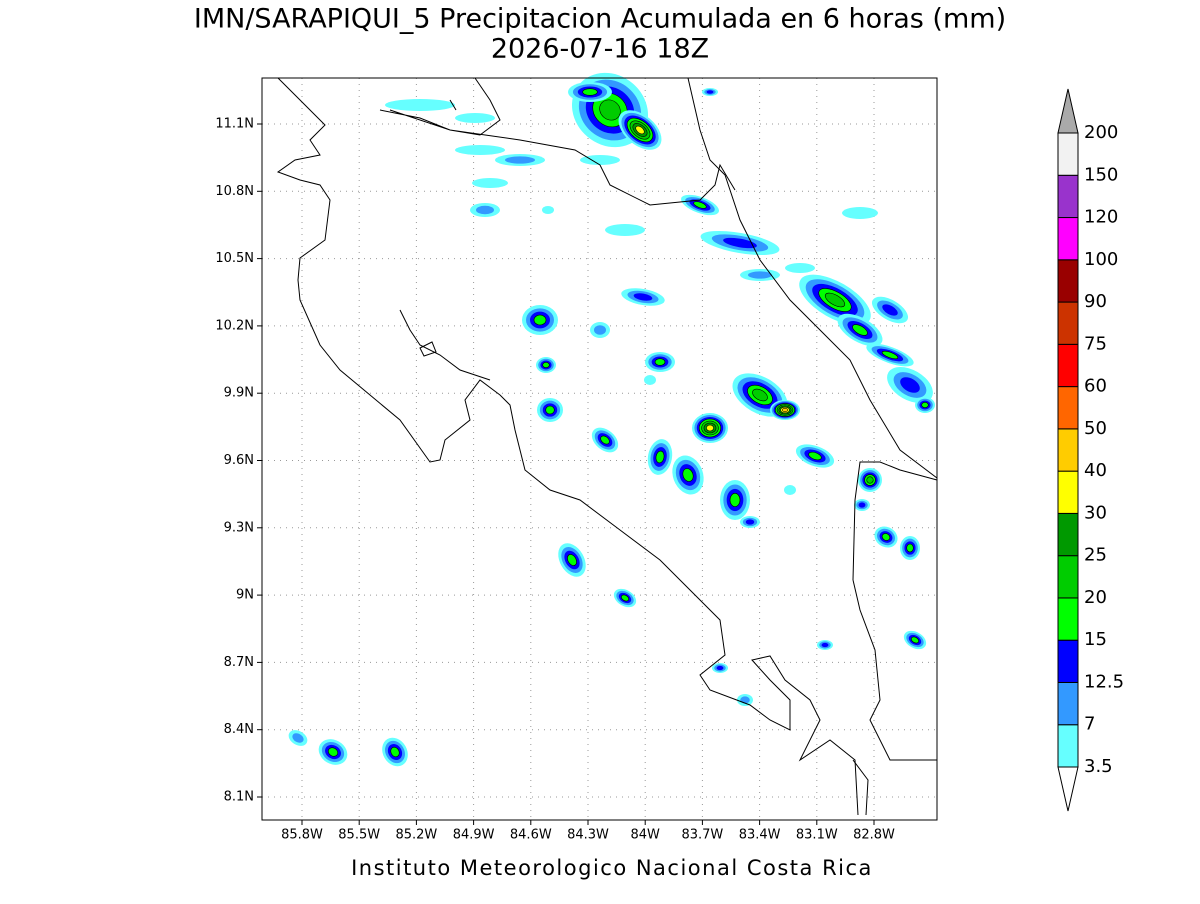 The width and height of the screenshot is (1200, 904). Describe the element at coordinates (239, 393) in the screenshot. I see `lat-tick-label: 9.9N` at that location.